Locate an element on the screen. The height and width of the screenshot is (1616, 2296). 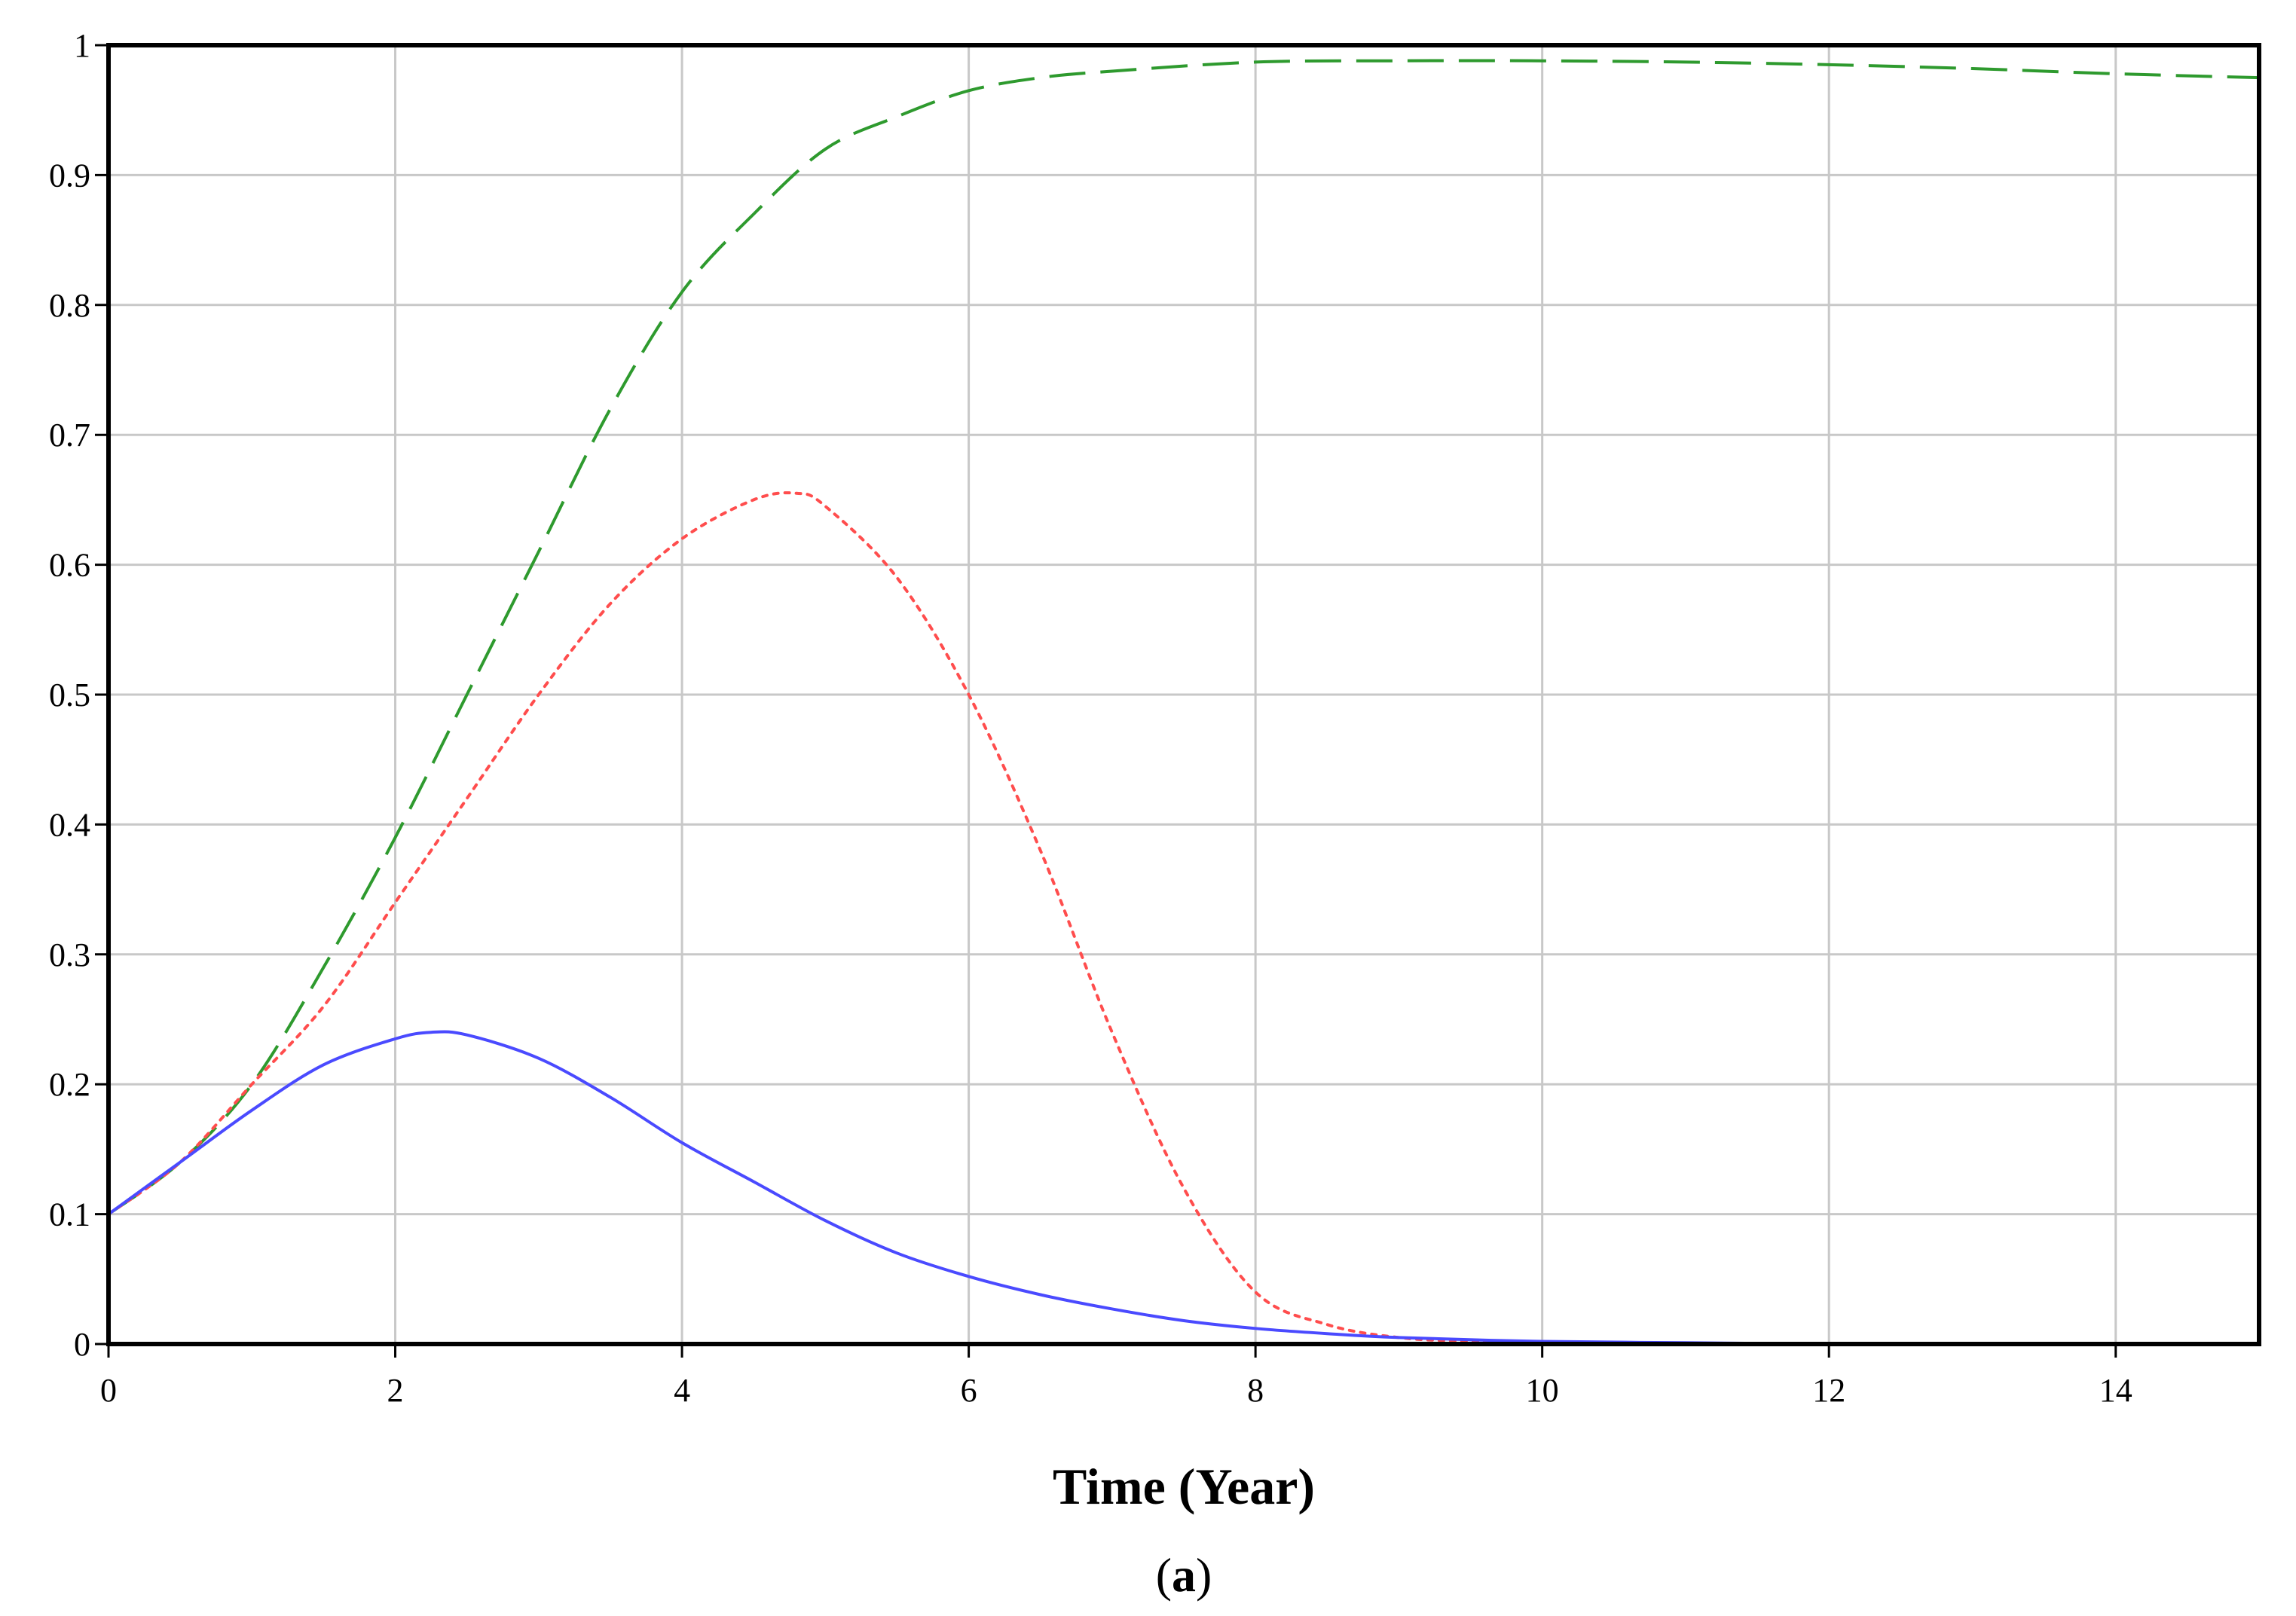
x-tick-label: 12 is located at coordinates (1828, 1390).